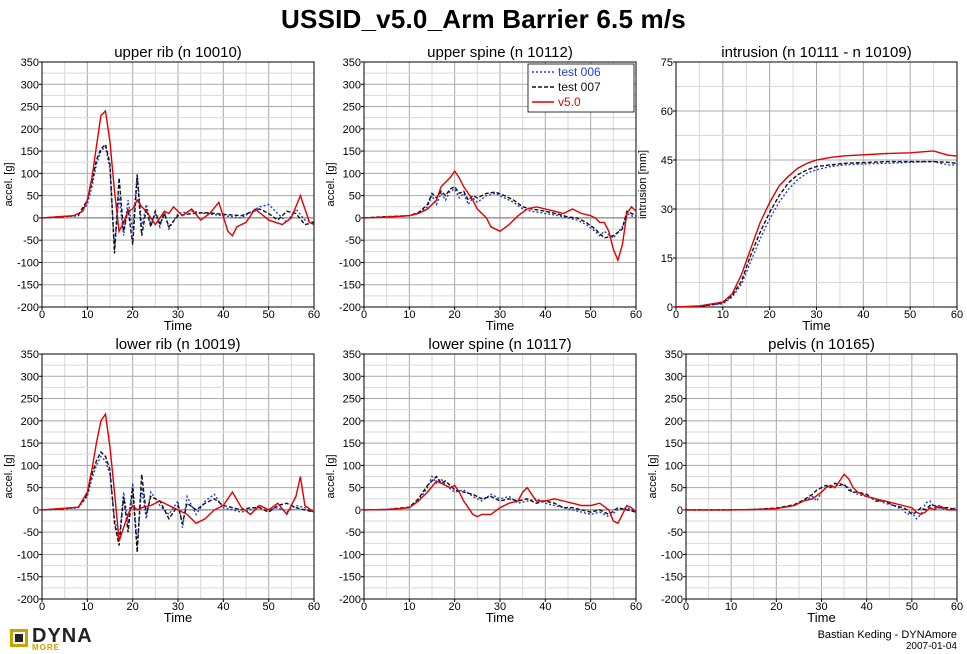  I want to click on dynamore-logo-icon, so click(19, 638).